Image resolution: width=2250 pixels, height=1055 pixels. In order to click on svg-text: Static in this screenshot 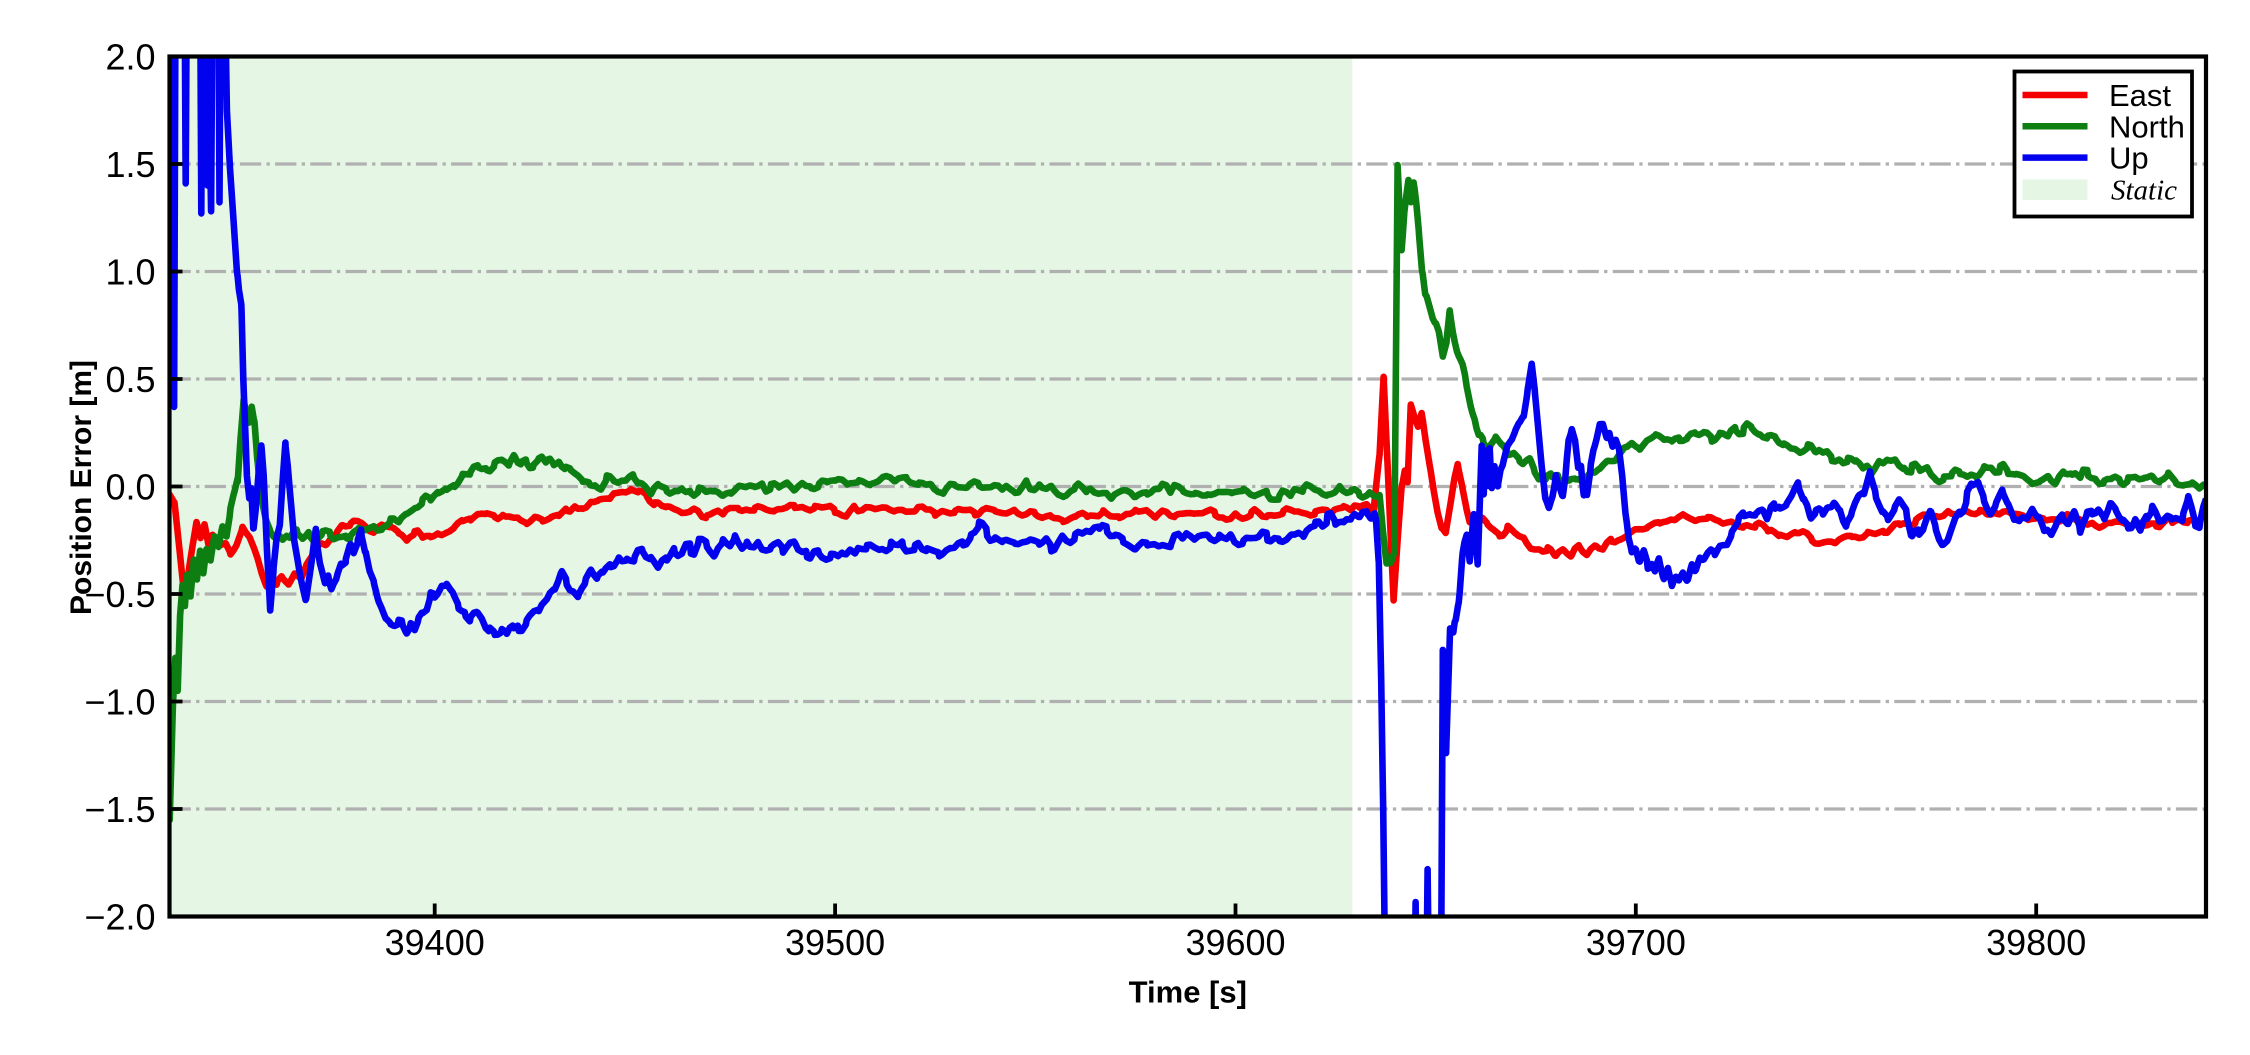, I will do `click(2144, 191)`.